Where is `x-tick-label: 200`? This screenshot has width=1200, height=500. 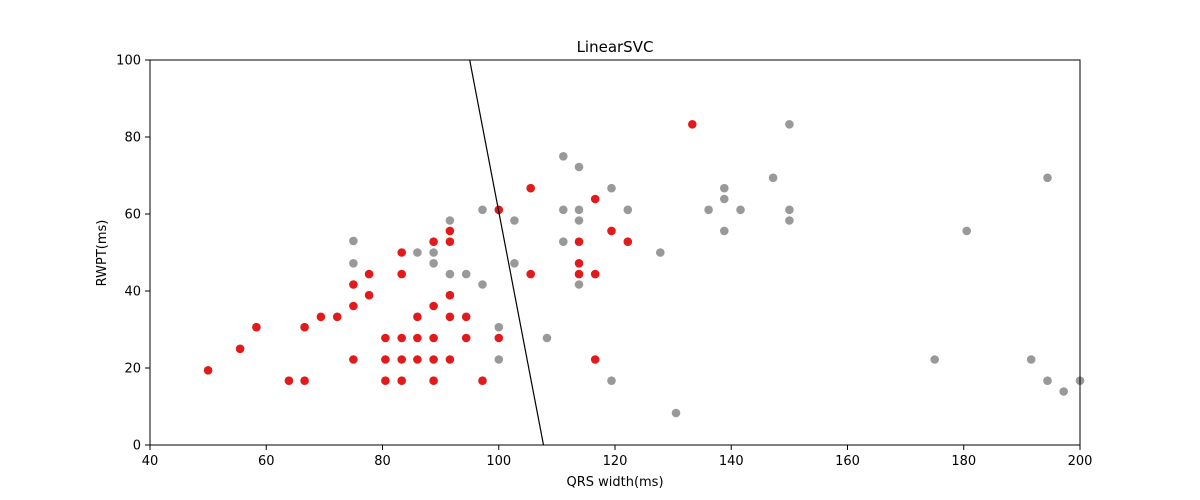 x-tick-label: 200 is located at coordinates (1080, 461).